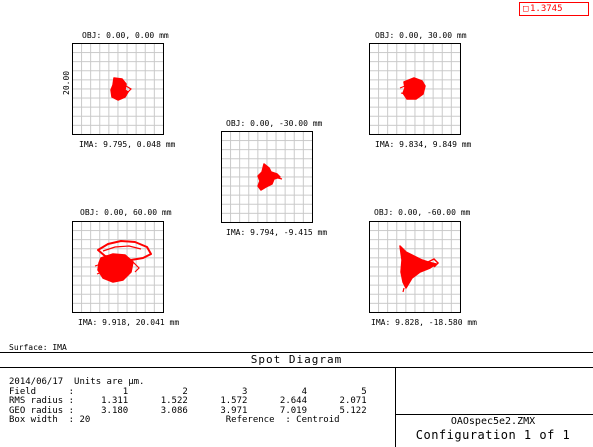  I want to click on field-4-ima-label: IMA: 9.918, 20.041 mm, so click(129, 322).